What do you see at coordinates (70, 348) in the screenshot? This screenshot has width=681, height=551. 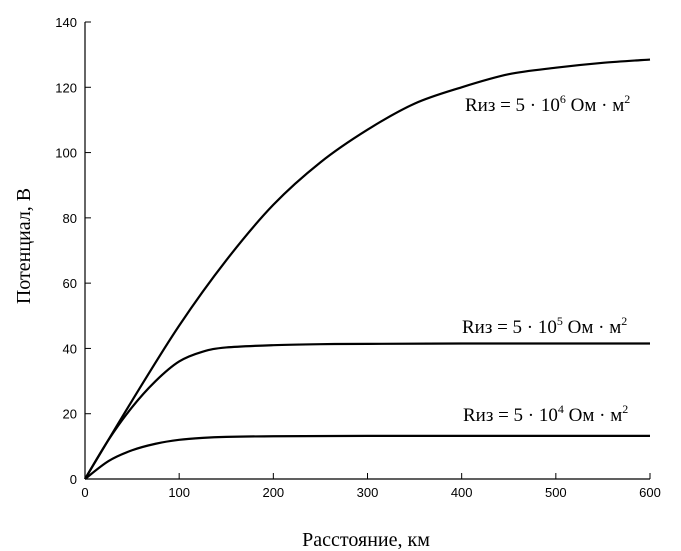 I see `y-tick-label: 40` at bounding box center [70, 348].